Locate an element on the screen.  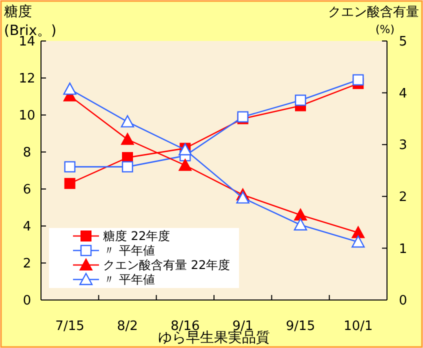
y-tick-label: 4 is located at coordinates (27, 227).